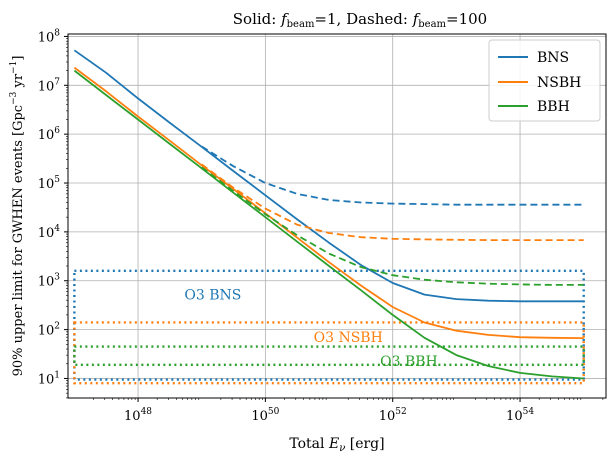 Image resolution: width=613 pixels, height=458 pixels. I want to click on y-tick-label: 105, so click(49, 183).